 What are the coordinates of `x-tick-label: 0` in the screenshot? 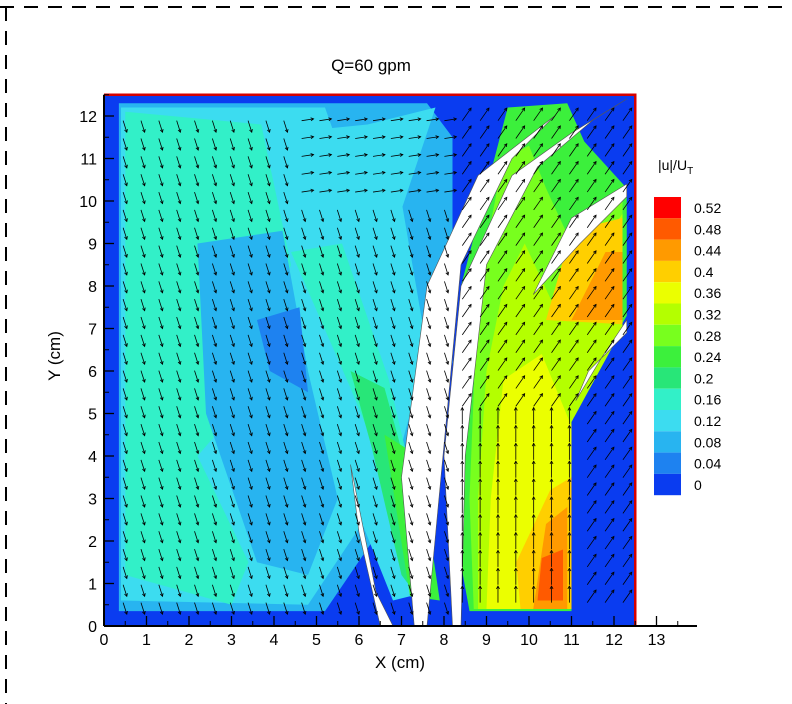 It's located at (104, 640).